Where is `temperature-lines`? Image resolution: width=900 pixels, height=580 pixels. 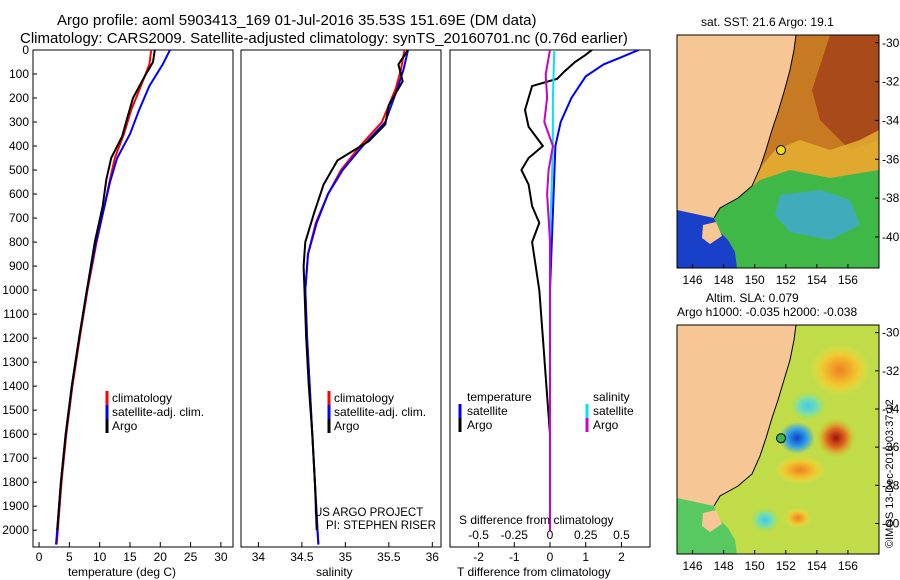 temperature-lines is located at coordinates (113, 297).